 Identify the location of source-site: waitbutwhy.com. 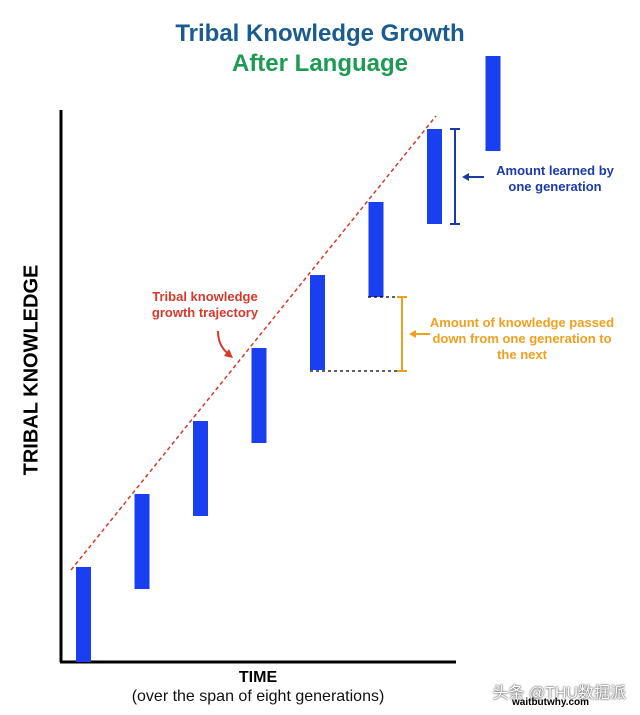
(551, 702).